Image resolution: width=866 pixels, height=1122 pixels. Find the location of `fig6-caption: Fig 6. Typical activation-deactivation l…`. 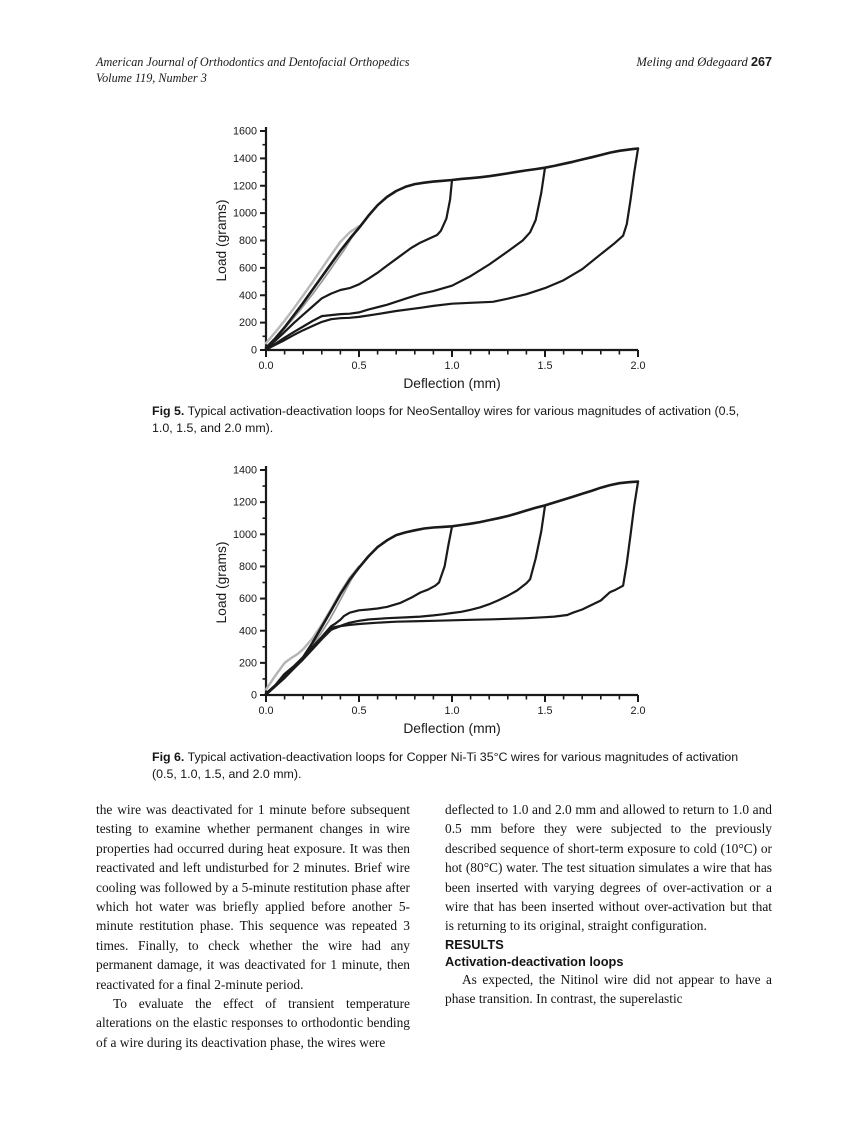

fig6-caption: Fig 6. Typical activation-deactivation l… is located at coordinates (452, 765).